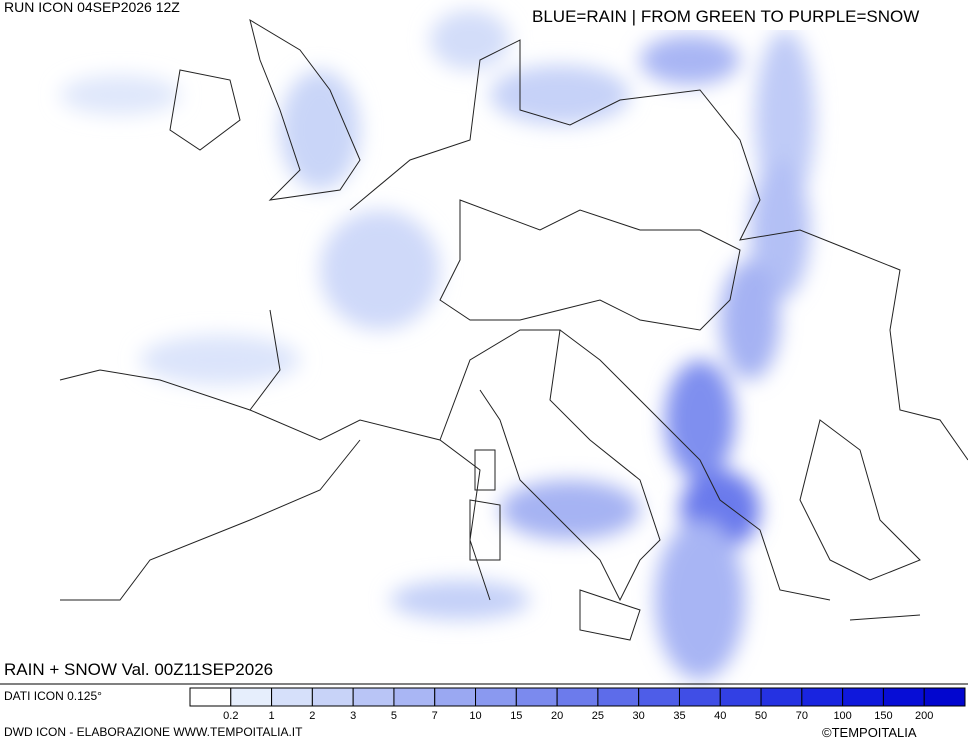 This screenshot has width=968, height=750. I want to click on scale-label: 2, so click(312, 716).